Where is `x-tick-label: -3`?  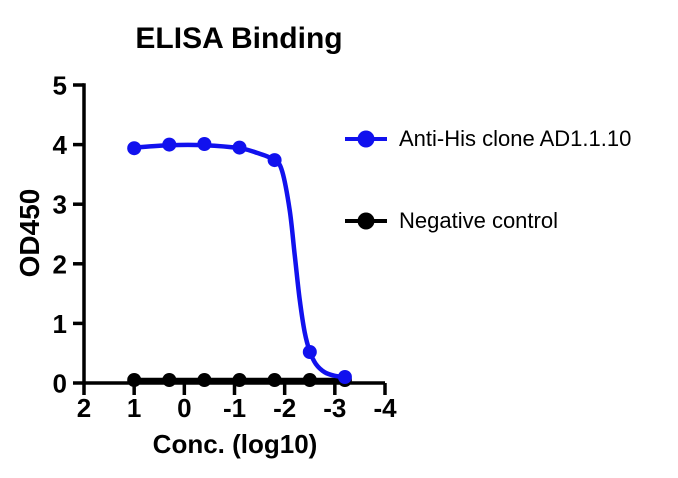 x-tick-label: -3 is located at coordinates (334, 408).